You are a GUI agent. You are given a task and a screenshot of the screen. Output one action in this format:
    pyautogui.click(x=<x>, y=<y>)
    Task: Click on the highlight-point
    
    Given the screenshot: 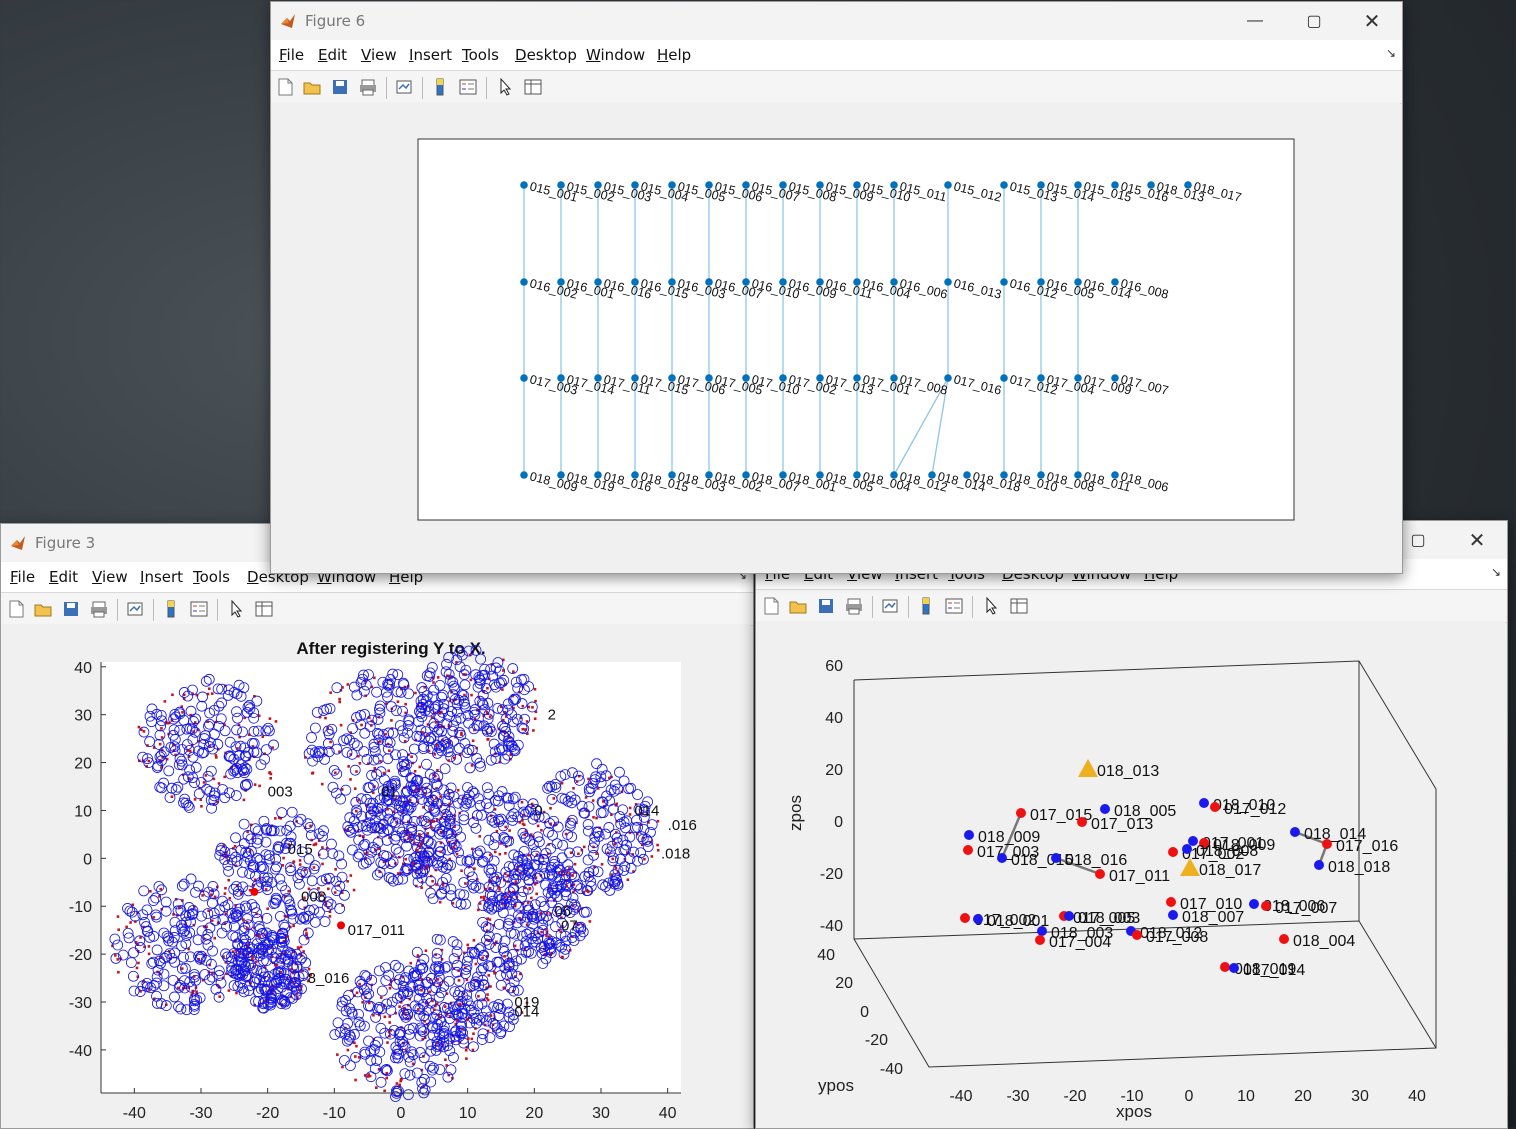 What is the action you would take?
    pyautogui.click(x=341, y=925)
    